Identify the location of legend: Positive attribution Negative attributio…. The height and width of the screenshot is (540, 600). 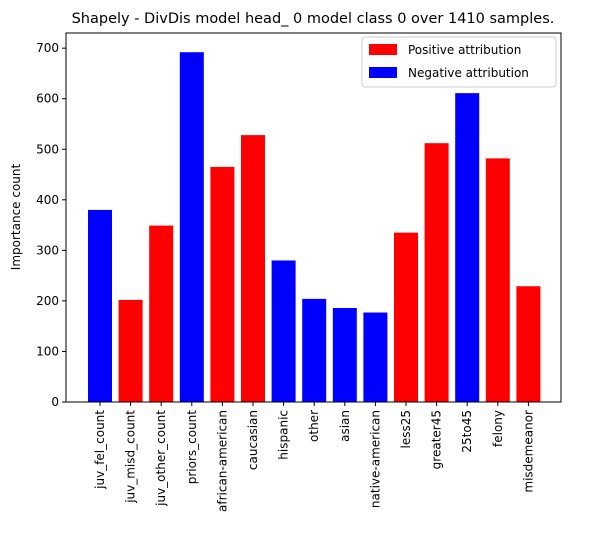
(459, 62).